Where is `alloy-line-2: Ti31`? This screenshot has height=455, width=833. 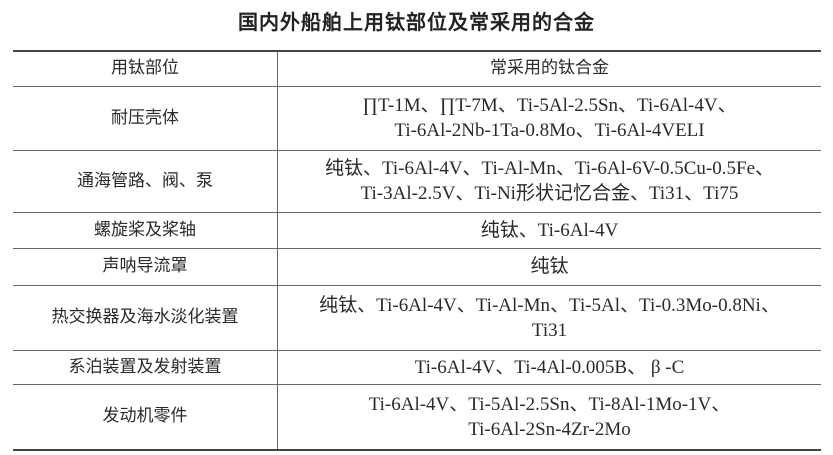
alloy-line-2: Ti31 is located at coordinates (549, 330).